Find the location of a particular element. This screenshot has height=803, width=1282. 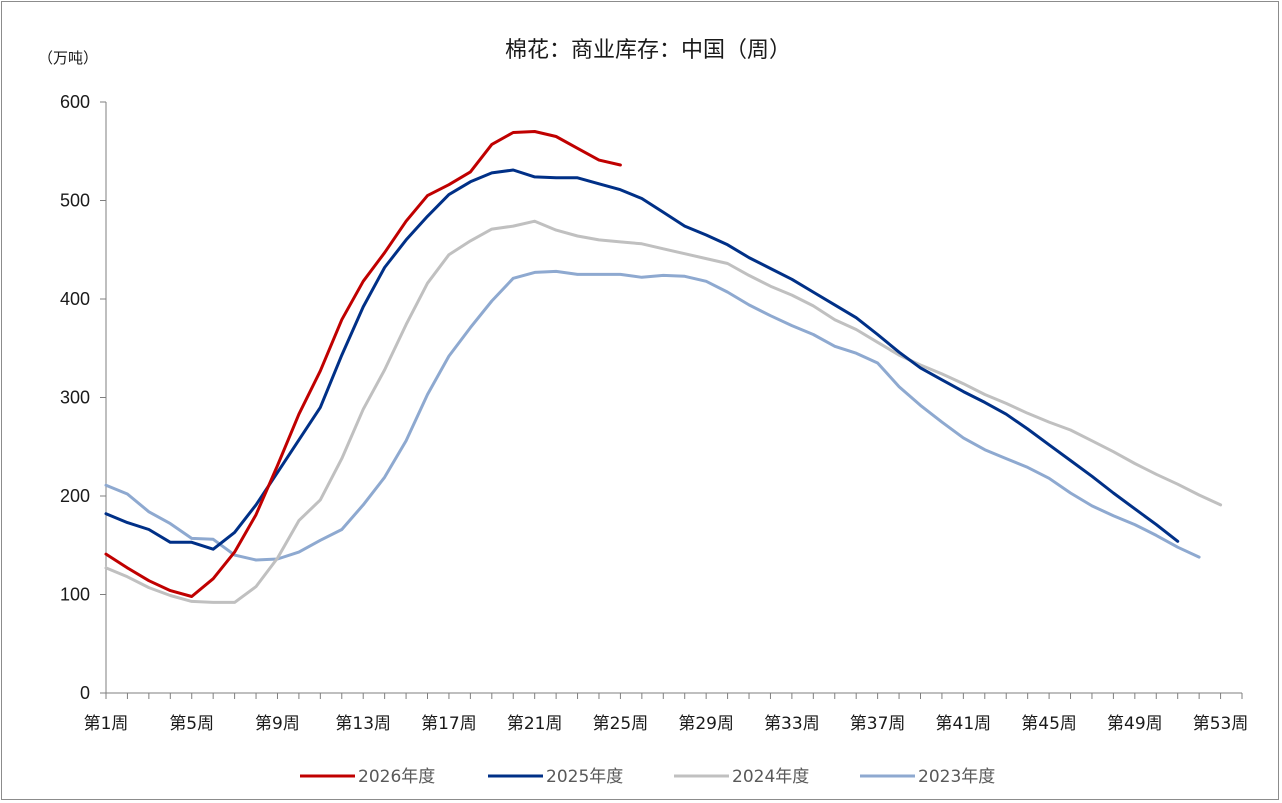

x-tick-label: 第37周 is located at coordinates (878, 724).